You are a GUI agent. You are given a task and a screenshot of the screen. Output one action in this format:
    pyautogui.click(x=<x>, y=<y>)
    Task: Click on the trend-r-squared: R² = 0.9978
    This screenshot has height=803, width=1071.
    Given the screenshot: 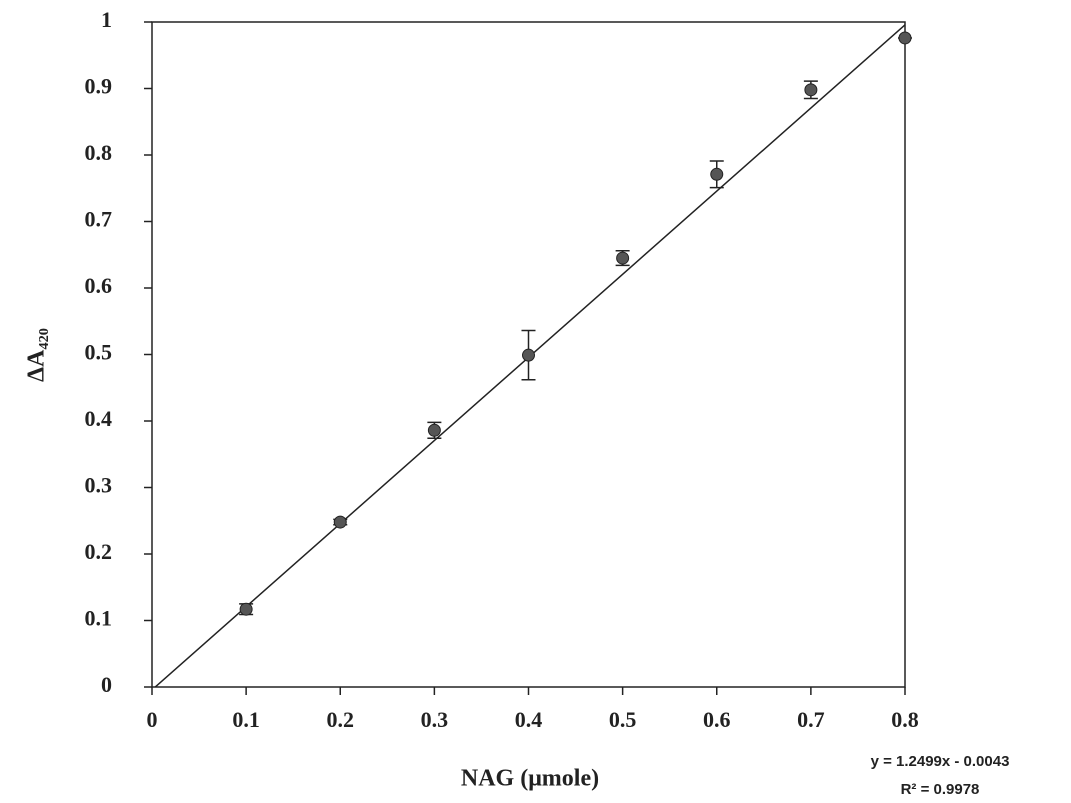 What is the action you would take?
    pyautogui.click(x=940, y=789)
    